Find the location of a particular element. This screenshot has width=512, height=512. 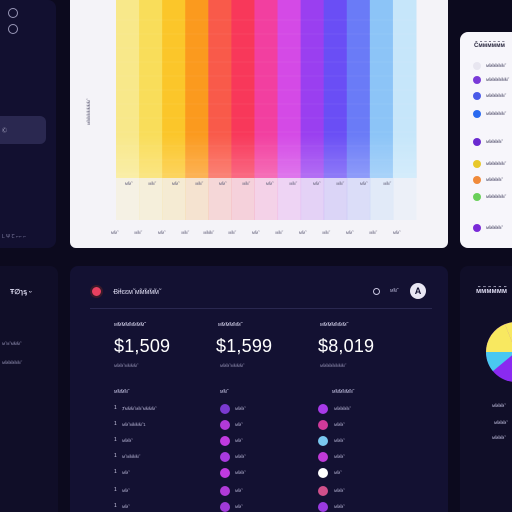

legend-title: Ĉᴍ̃ᴍ̃ᴍ̃ᴍ̃ᴍ̃ᴍ̃ is located at coordinates (489, 46).